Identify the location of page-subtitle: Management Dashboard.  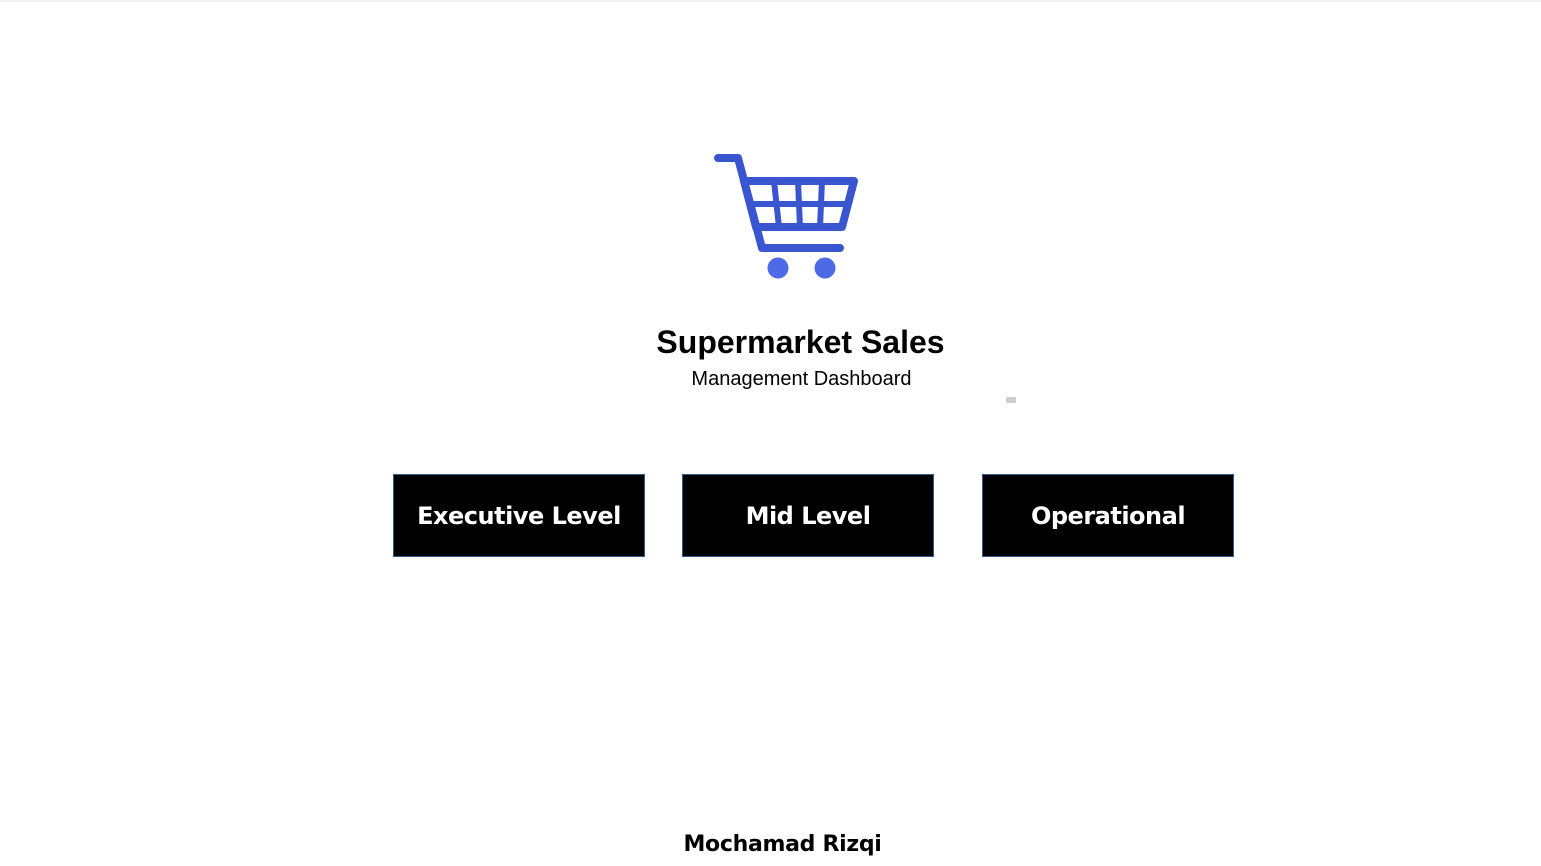
(801, 379).